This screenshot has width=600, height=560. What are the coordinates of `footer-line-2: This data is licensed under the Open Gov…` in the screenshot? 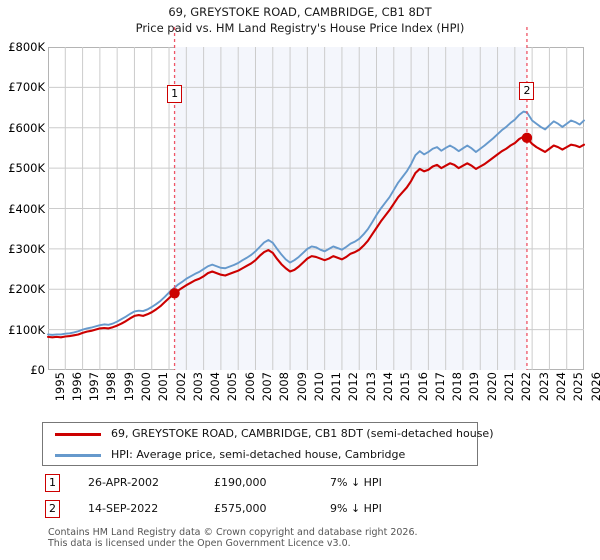 It's located at (199, 543).